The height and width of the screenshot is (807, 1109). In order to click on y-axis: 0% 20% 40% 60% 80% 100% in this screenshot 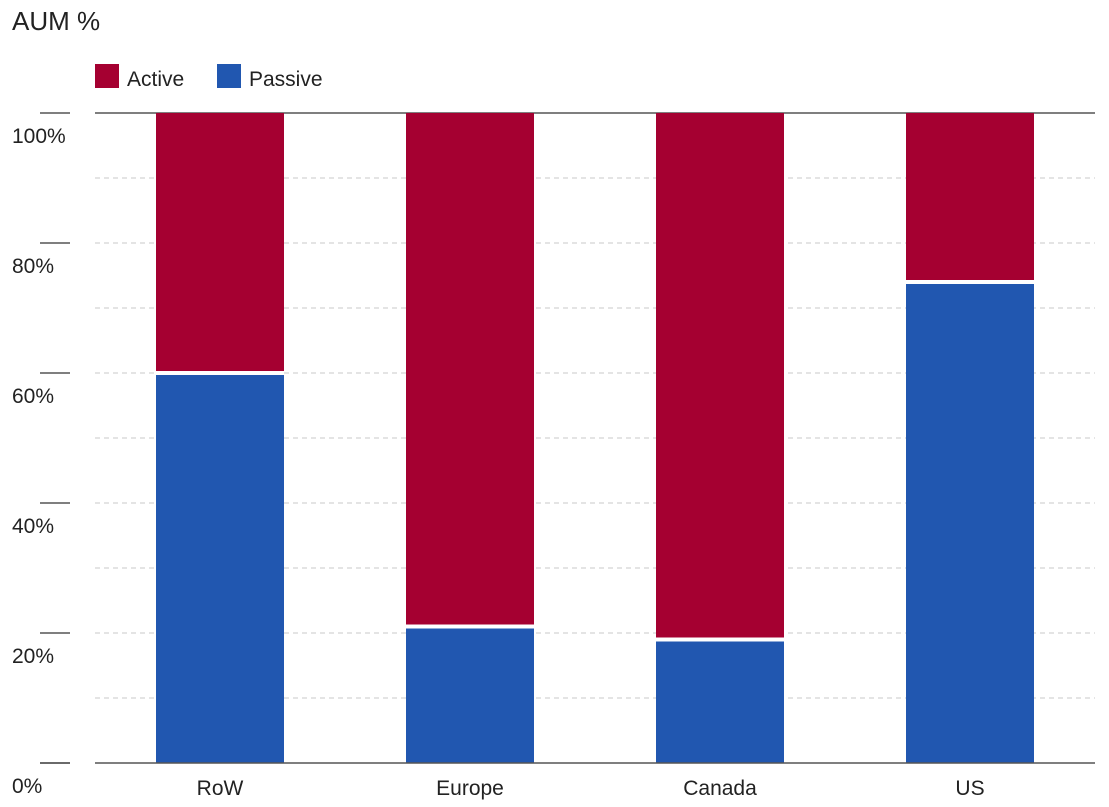, I will do `click(41, 455)`.